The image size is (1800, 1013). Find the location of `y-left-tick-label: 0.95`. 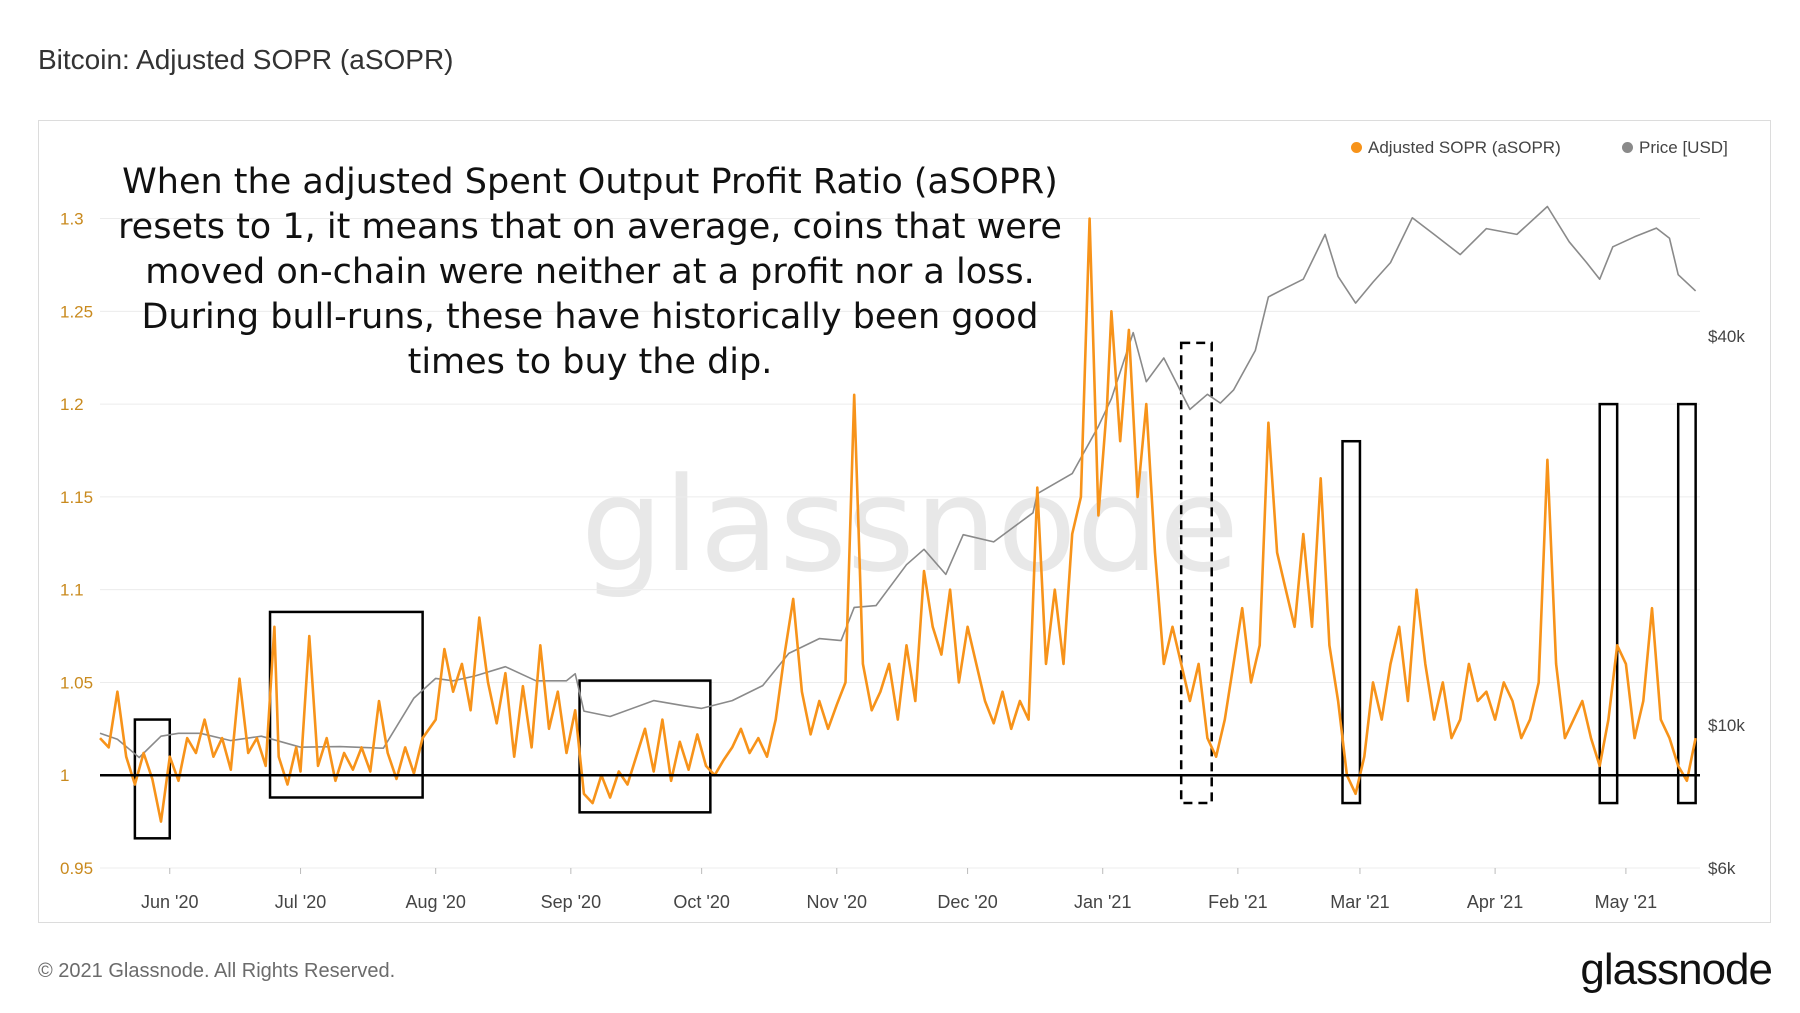

y-left-tick-label: 0.95 is located at coordinates (76, 868).